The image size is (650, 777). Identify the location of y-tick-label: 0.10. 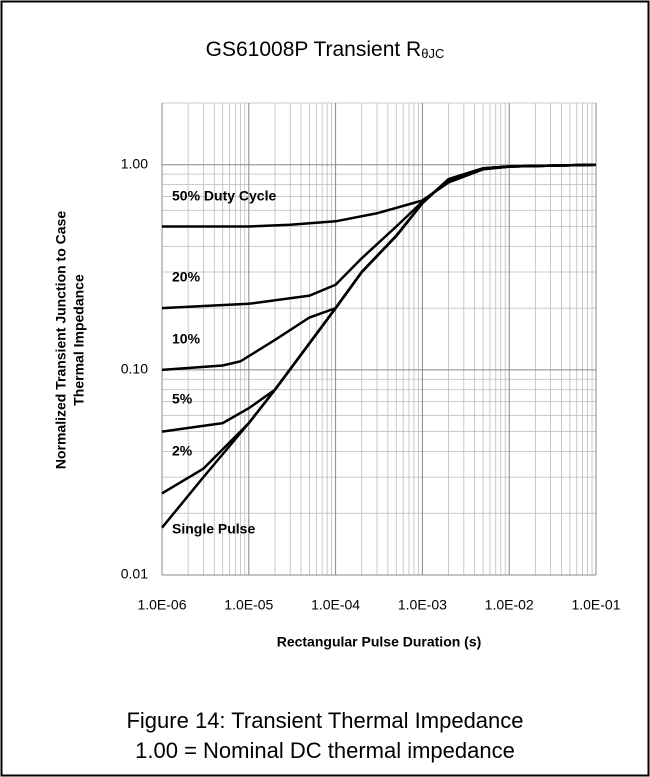
(134, 369).